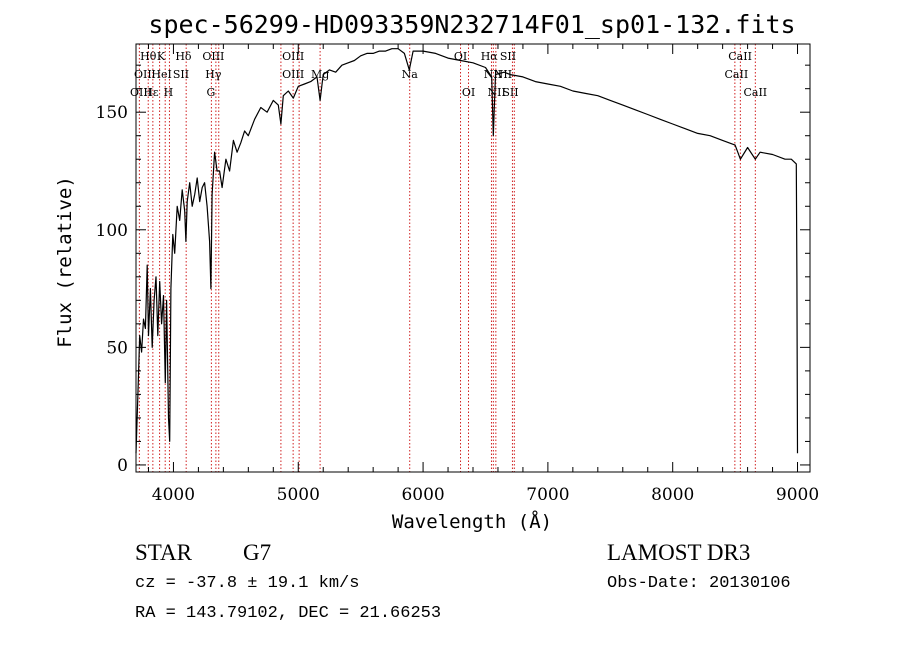 This screenshot has width=900, height=649. I want to click on redshift-velocity: cz = -37.8 ± 19.1 km/s, so click(247, 583).